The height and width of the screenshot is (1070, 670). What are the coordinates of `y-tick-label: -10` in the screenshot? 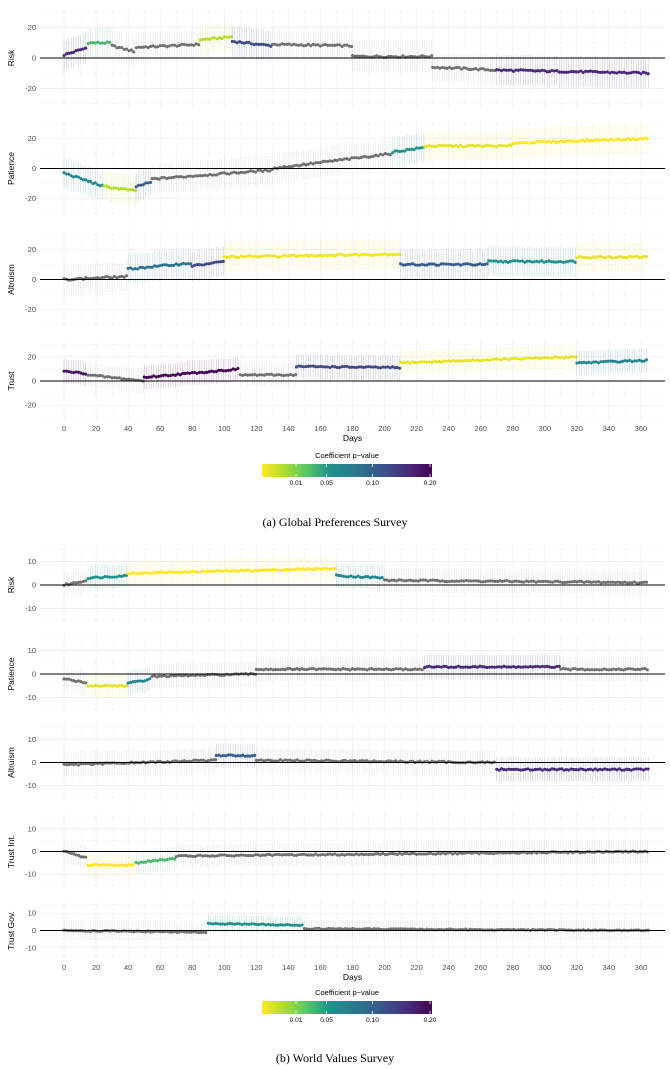 It's located at (30, 697).